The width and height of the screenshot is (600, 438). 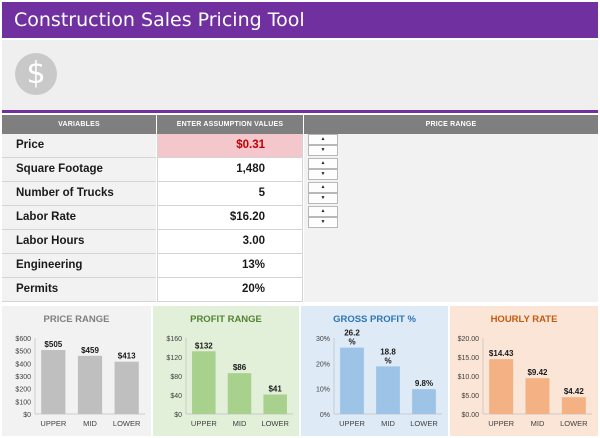 What do you see at coordinates (79, 266) in the screenshot?
I see `variable-label-engineering: Engineering` at bounding box center [79, 266].